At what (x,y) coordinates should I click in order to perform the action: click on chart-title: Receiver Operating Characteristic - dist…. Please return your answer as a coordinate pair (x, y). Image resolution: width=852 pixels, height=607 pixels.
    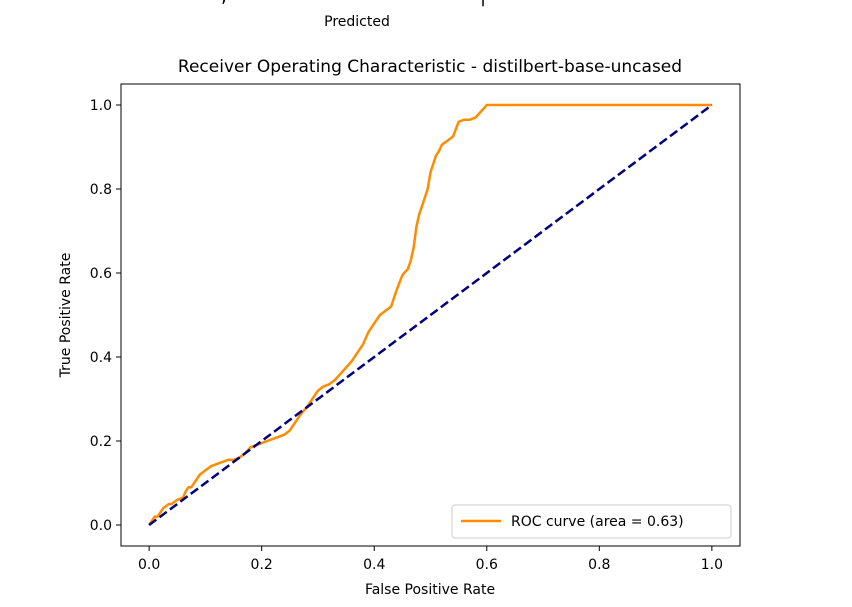
    Looking at the image, I should click on (430, 67).